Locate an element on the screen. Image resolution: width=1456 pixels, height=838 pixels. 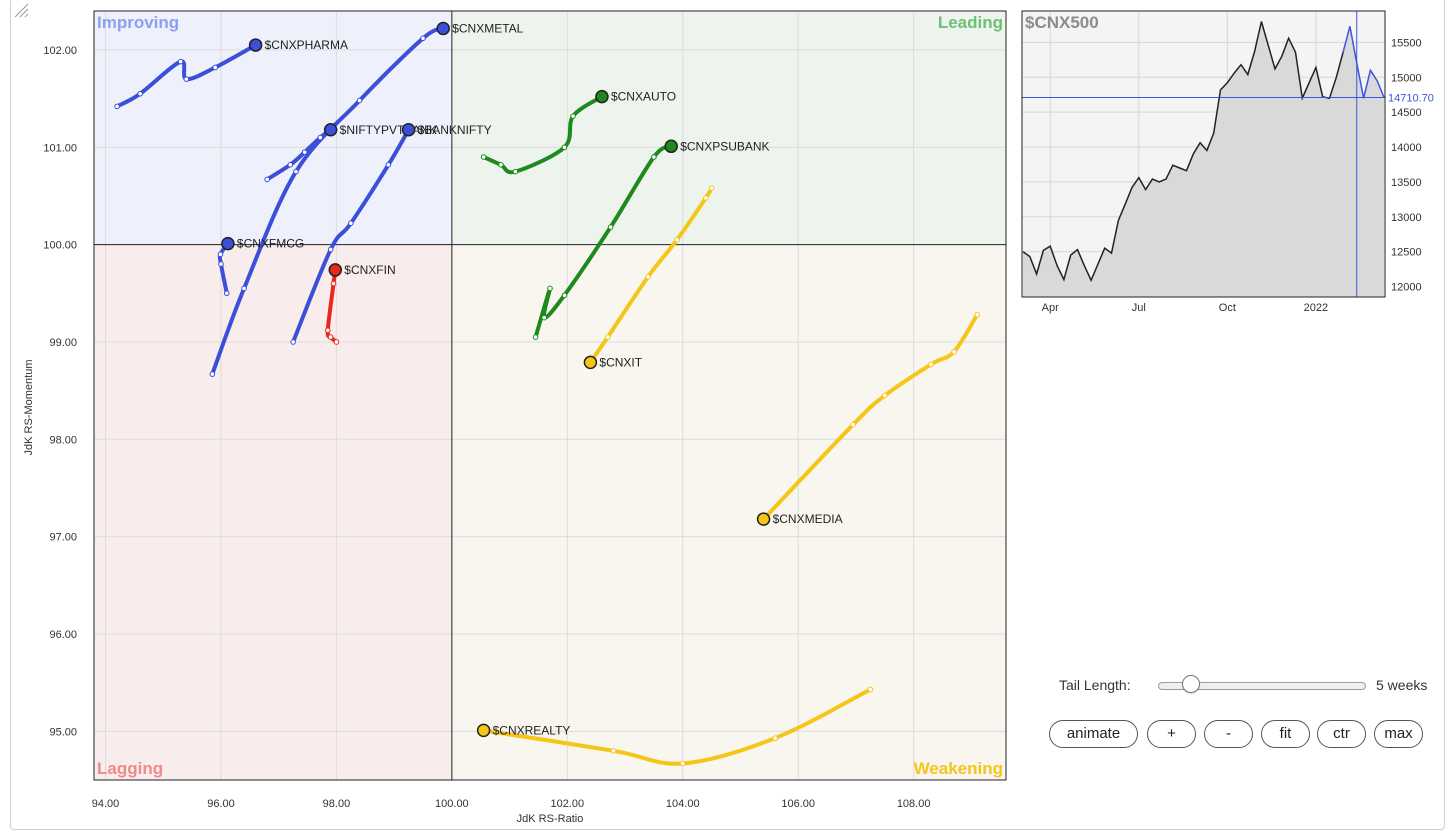
mini-price-area is located at coordinates (1203, 159).